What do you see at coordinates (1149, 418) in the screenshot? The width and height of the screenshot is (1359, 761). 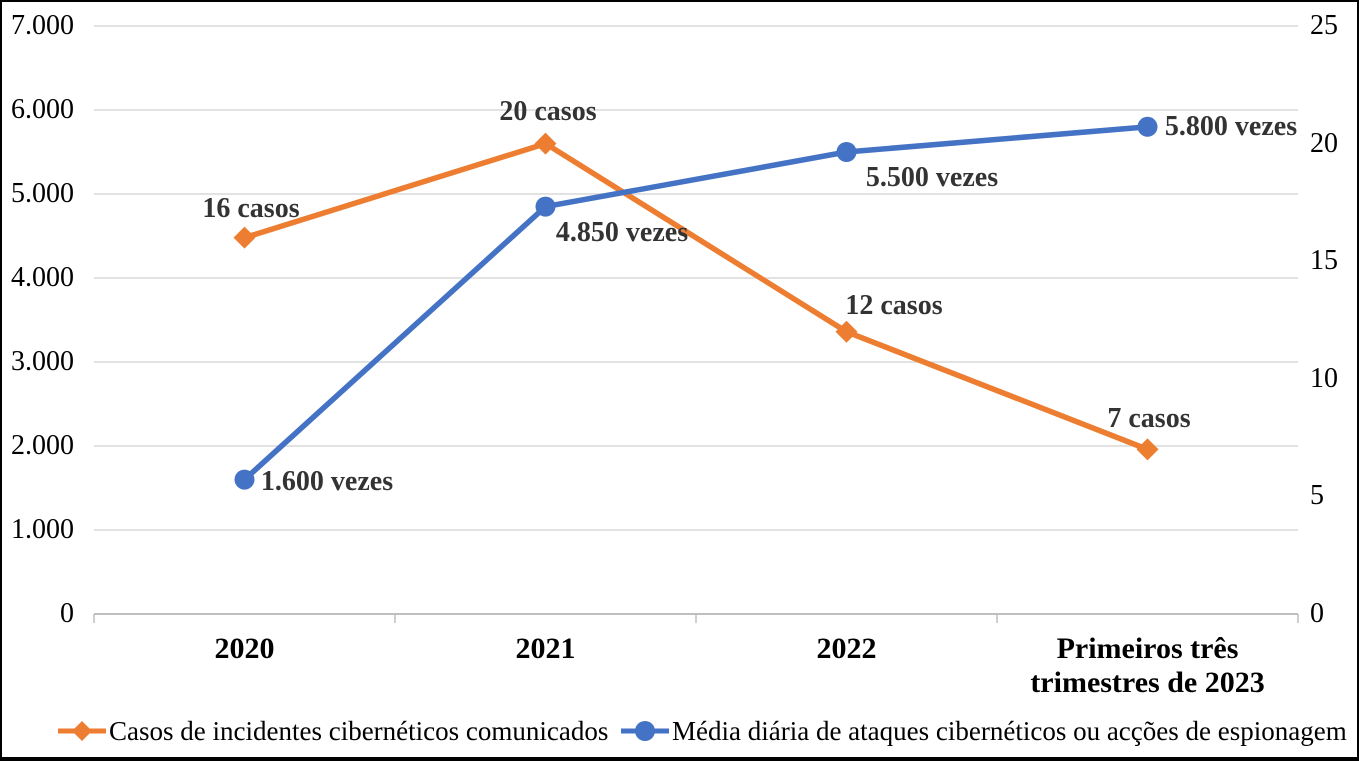 I see `data-label: 7 casos` at bounding box center [1149, 418].